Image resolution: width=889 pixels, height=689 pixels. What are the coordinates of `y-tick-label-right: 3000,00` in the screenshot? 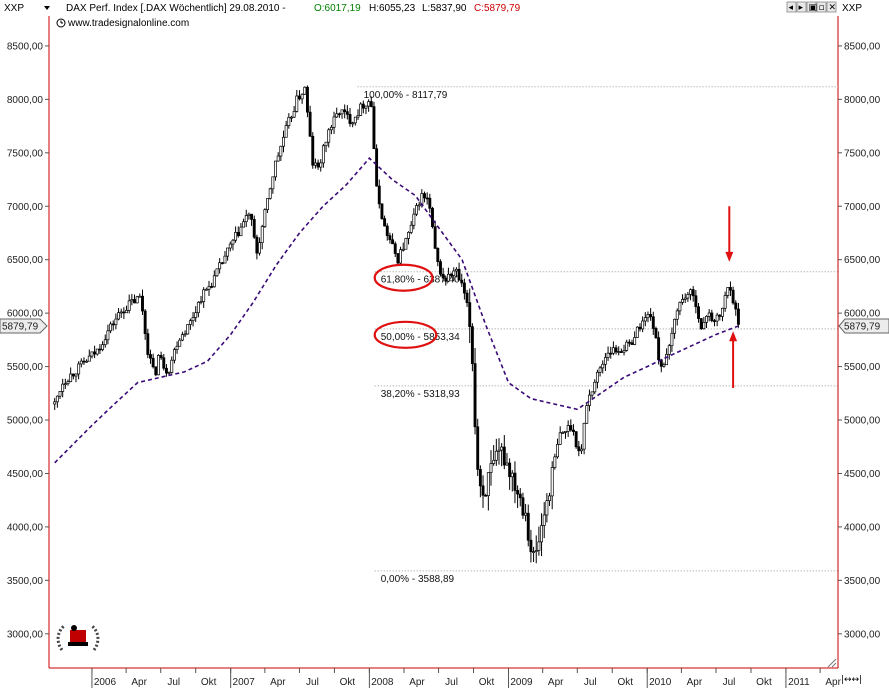 It's located at (862, 634).